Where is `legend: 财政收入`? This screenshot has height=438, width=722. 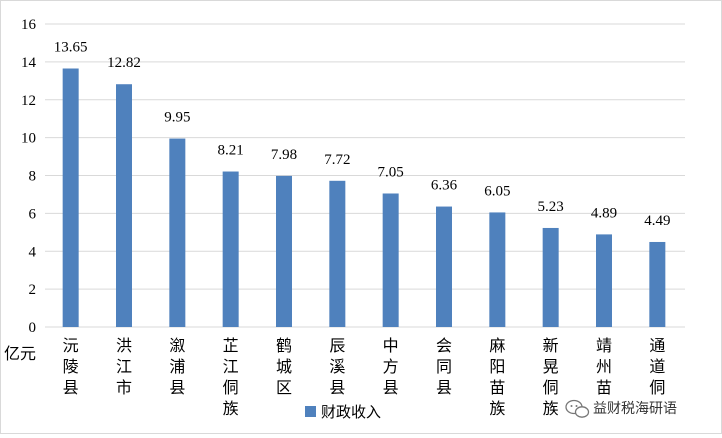 legend: 财政收入 is located at coordinates (343, 412).